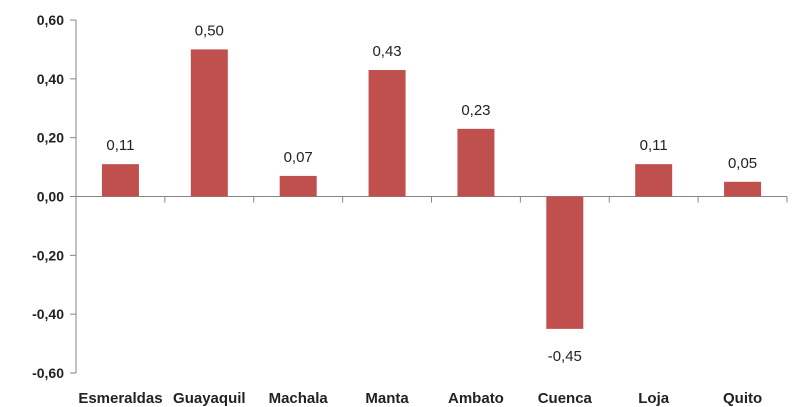  What do you see at coordinates (743, 189) in the screenshot?
I see `bar-quito` at bounding box center [743, 189].